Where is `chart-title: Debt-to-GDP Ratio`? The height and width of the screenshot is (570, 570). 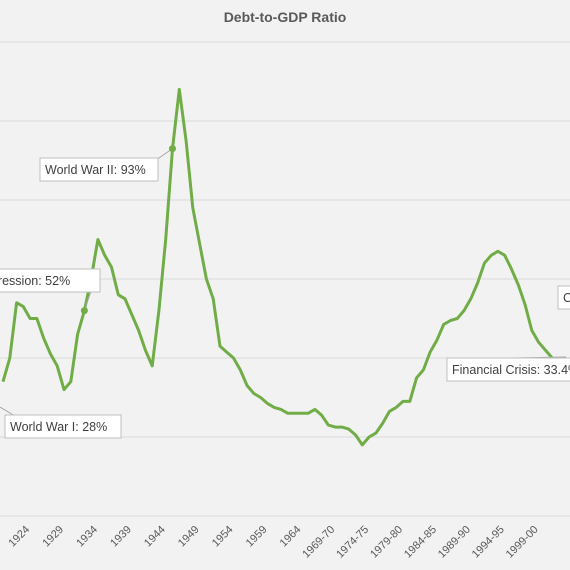 chart-title: Debt-to-GDP Ratio is located at coordinates (285, 17).